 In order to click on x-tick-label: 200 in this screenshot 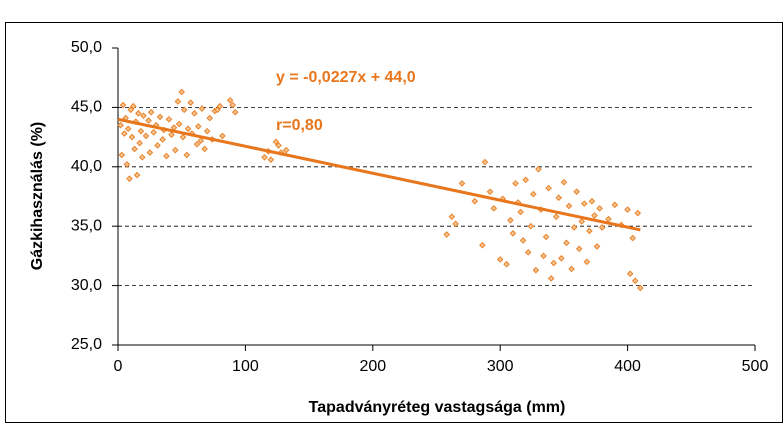, I will do `click(372, 366)`.